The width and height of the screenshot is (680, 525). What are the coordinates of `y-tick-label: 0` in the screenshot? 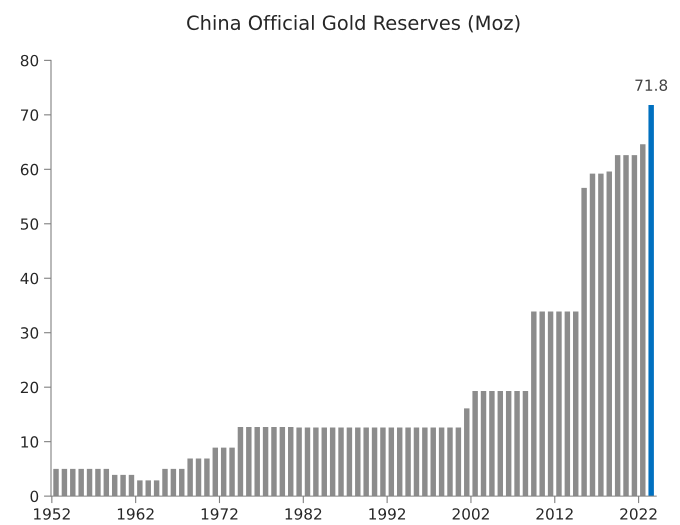 It's located at (34, 496).